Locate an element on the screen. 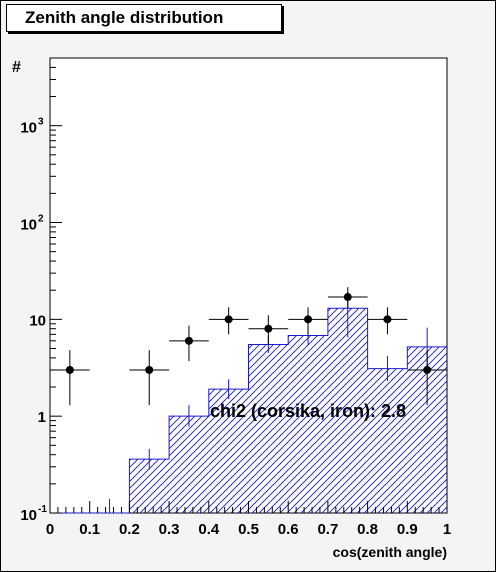 The height and width of the screenshot is (572, 496). chart-title: Zenith angle distribution is located at coordinates (124, 17).